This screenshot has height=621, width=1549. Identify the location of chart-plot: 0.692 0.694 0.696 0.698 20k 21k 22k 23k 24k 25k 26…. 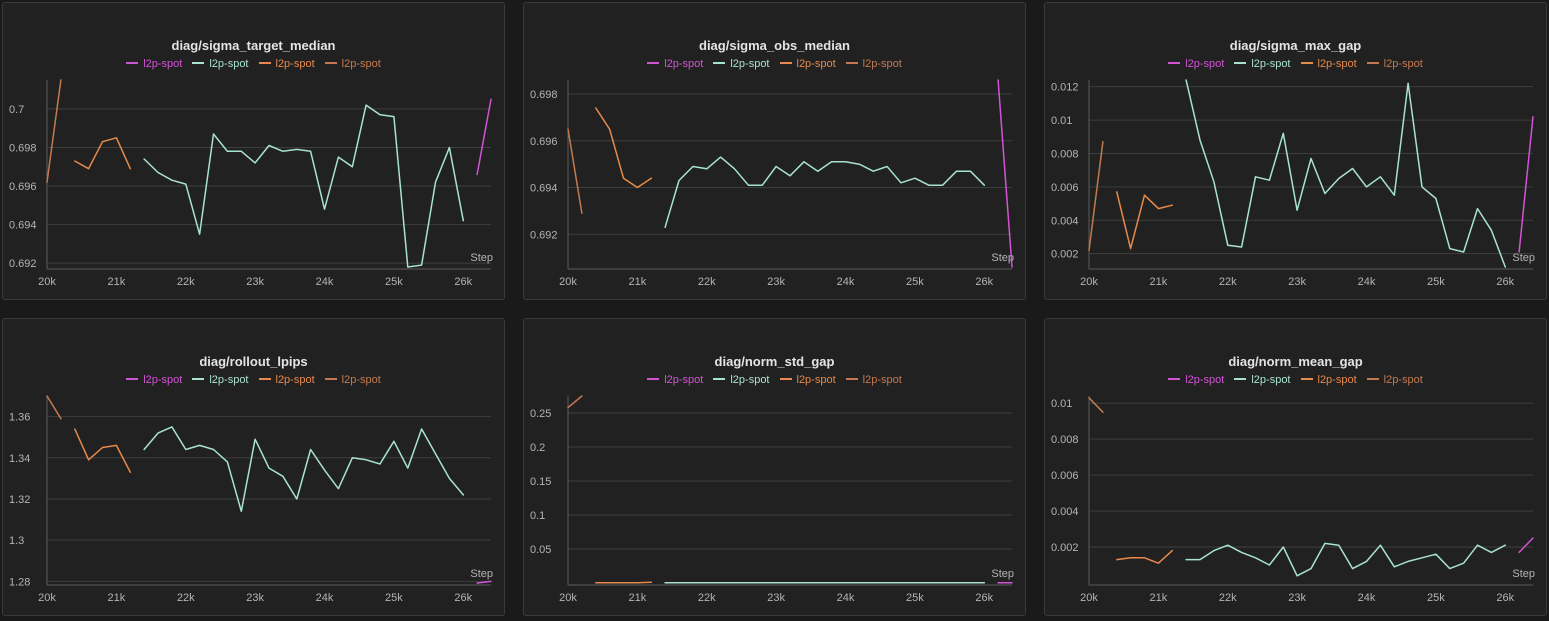
(772, 183).